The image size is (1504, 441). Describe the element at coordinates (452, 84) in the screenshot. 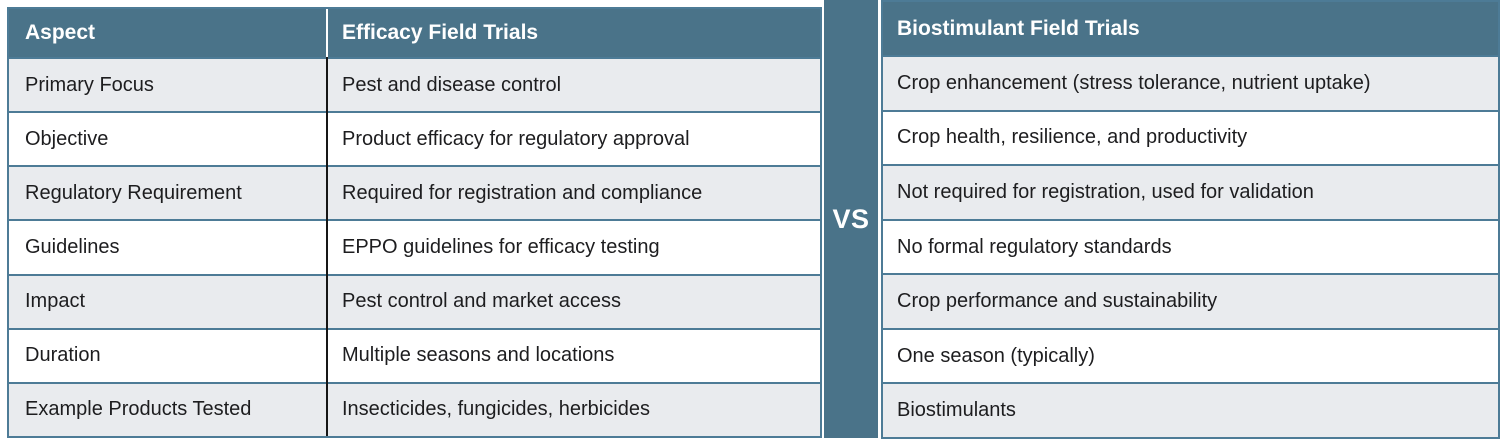

I see `efficacy-value-cell: Pest and disease control` at that location.